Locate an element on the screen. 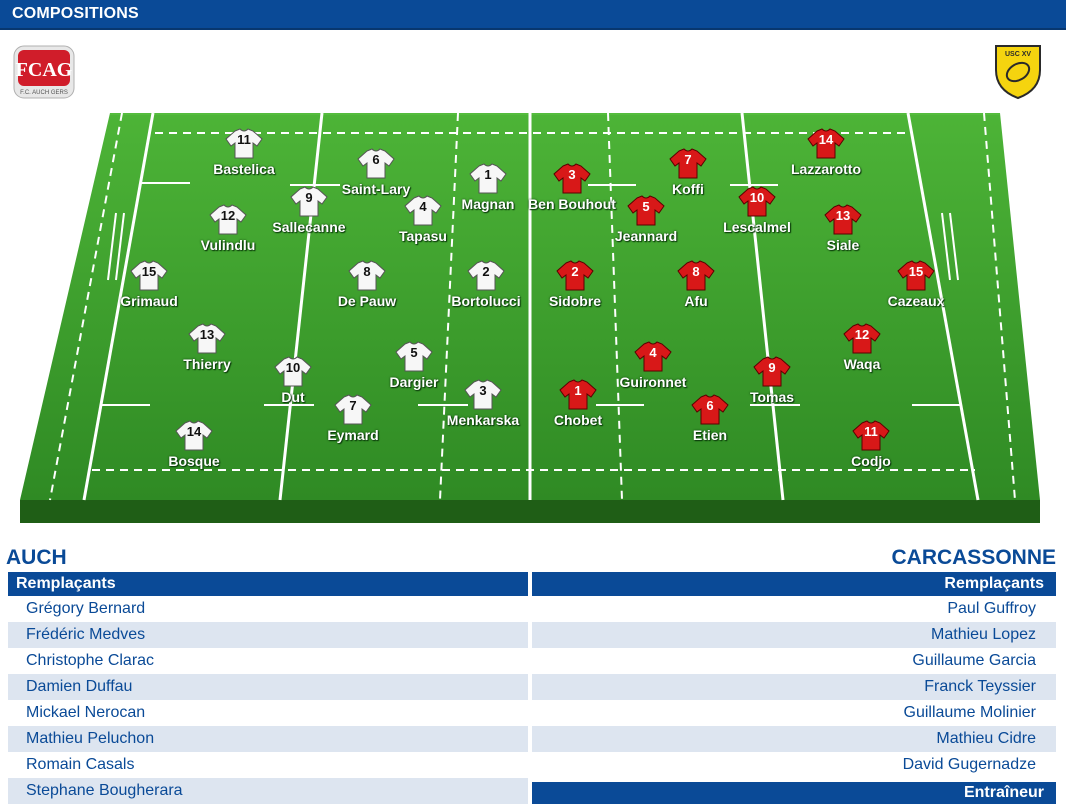 This screenshot has width=1066, height=804. player-name: Bosque is located at coordinates (194, 461).